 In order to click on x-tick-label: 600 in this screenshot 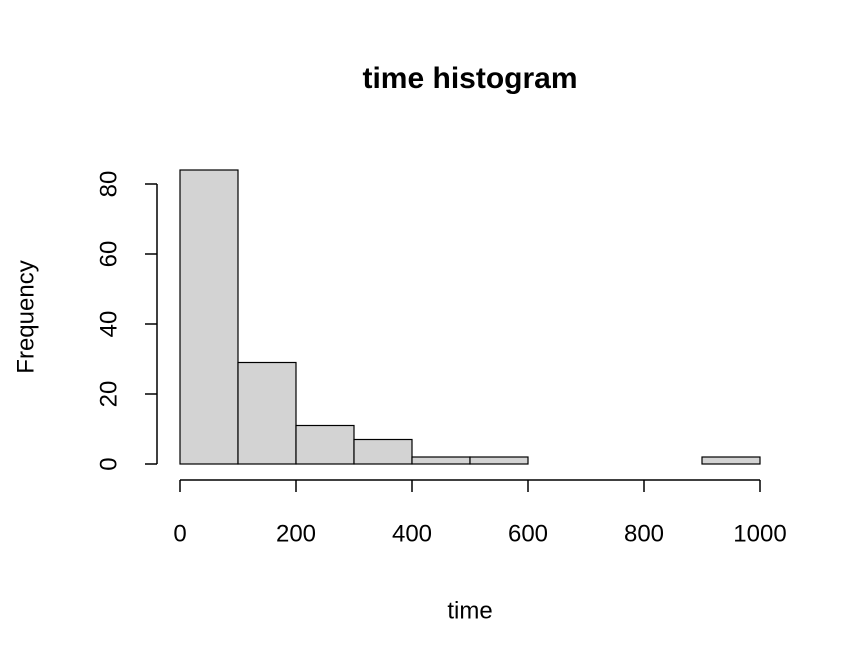, I will do `click(528, 533)`.